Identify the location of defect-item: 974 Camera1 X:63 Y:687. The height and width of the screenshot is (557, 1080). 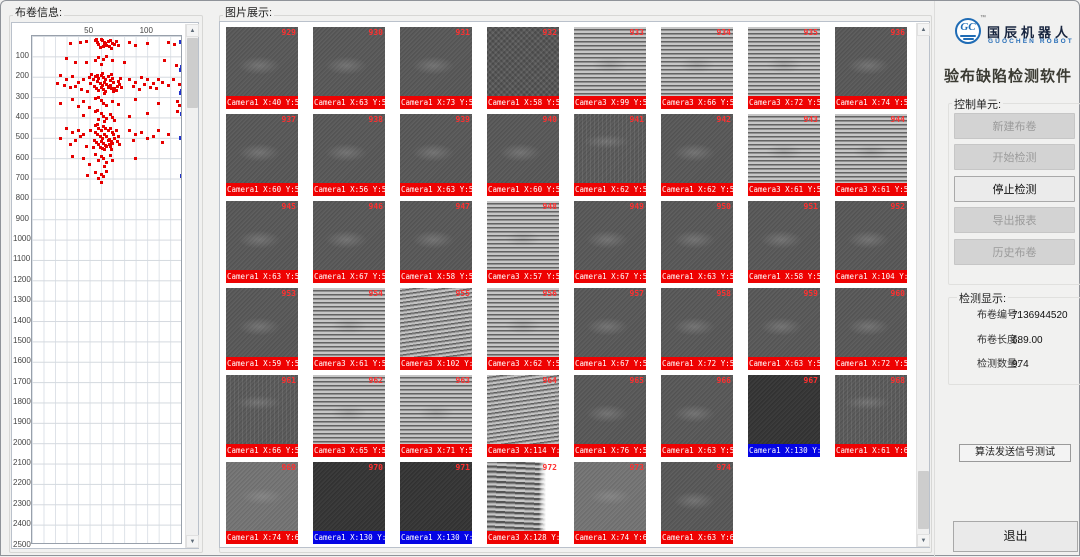
(697, 503).